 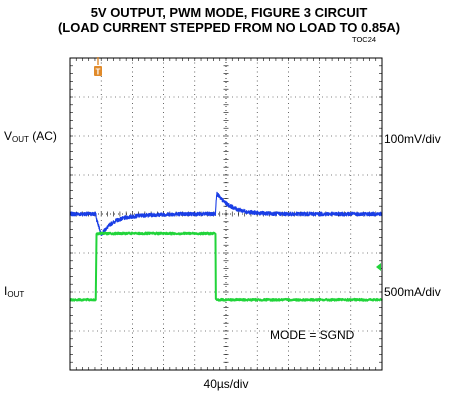 What do you see at coordinates (30, 136) in the screenshot?
I see `vout-channel-label: VOUT (AC)` at bounding box center [30, 136].